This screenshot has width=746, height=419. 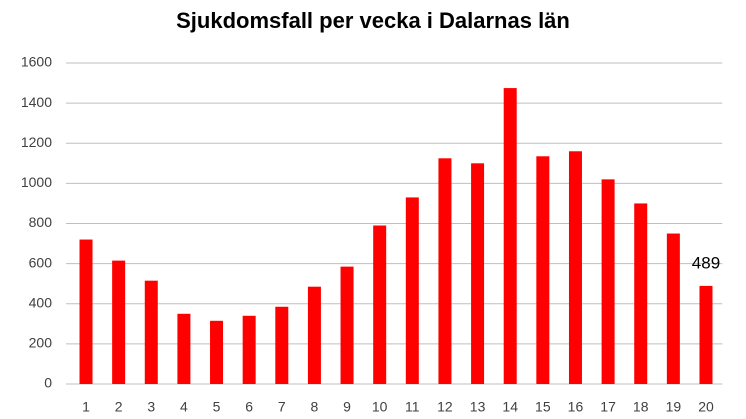 What do you see at coordinates (510, 407) in the screenshot?
I see `x-tick-label: 14` at bounding box center [510, 407].